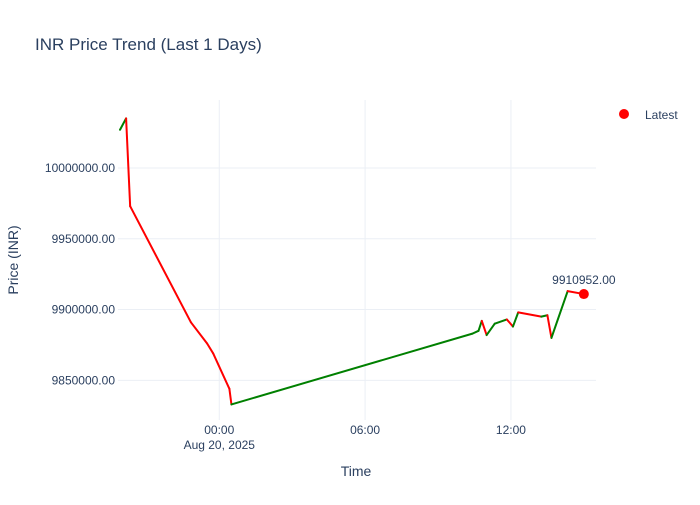  I want to click on legend: Latest, so click(648, 115).